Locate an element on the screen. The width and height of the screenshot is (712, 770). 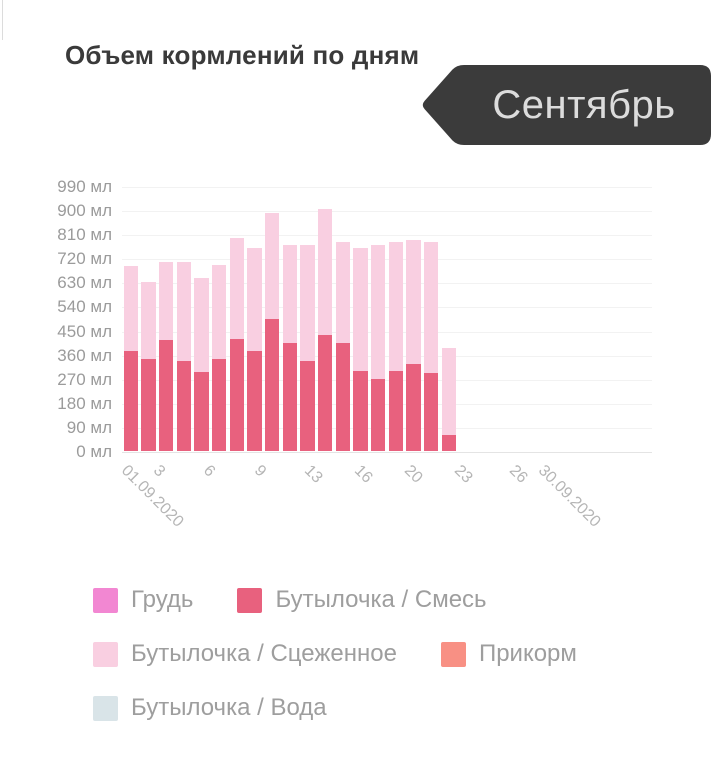
y-tick-label: 270 мл is located at coordinates (84, 379).